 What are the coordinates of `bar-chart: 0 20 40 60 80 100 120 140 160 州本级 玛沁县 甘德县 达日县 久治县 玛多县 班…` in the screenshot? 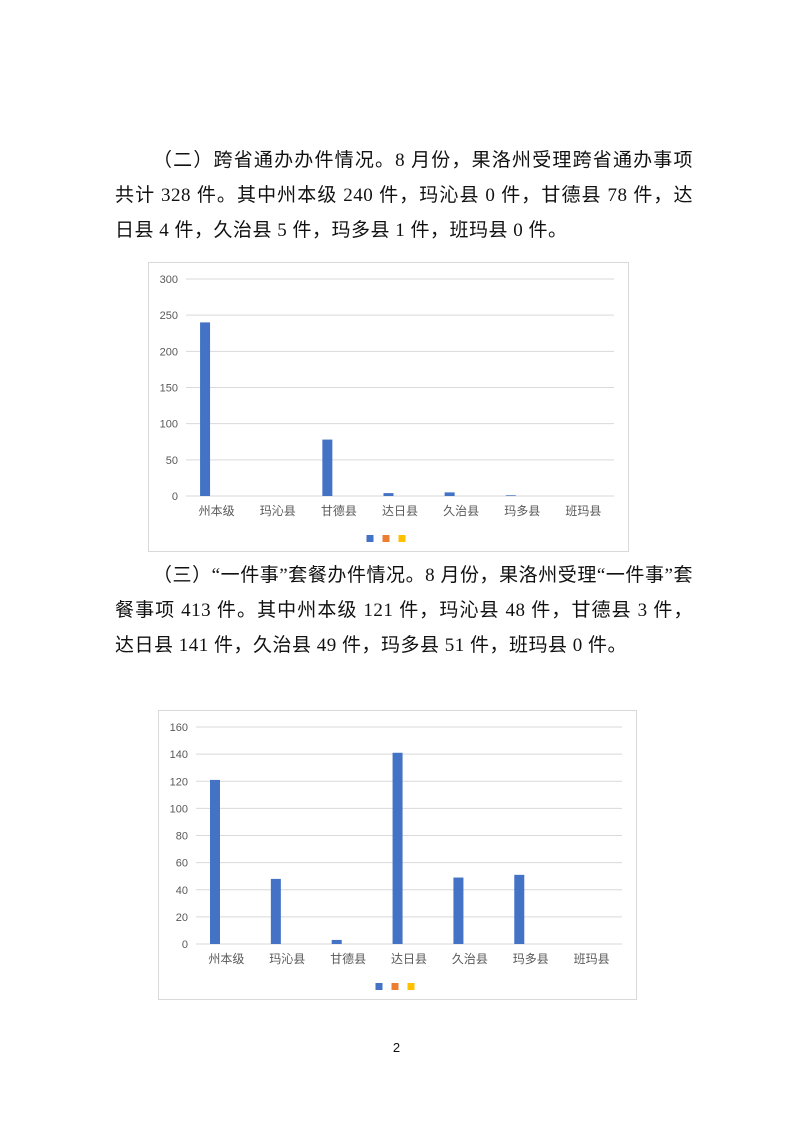 It's located at (396, 856).